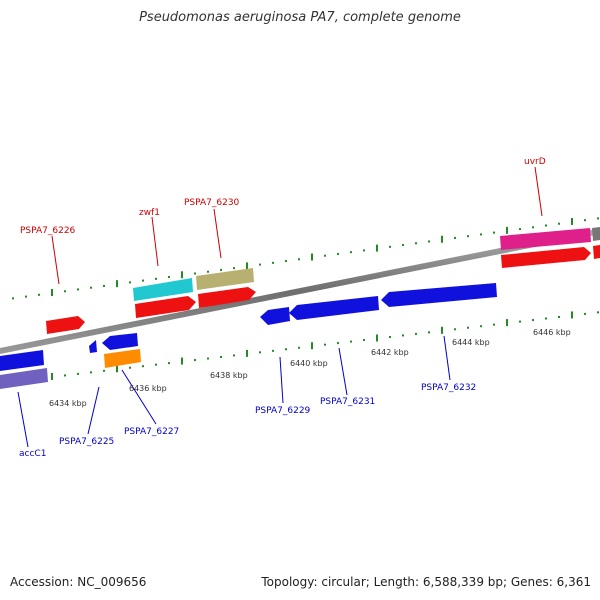 The width and height of the screenshot is (600, 600). Describe the element at coordinates (78, 582) in the screenshot. I see `accession-text: Accession: NC_009656` at that location.